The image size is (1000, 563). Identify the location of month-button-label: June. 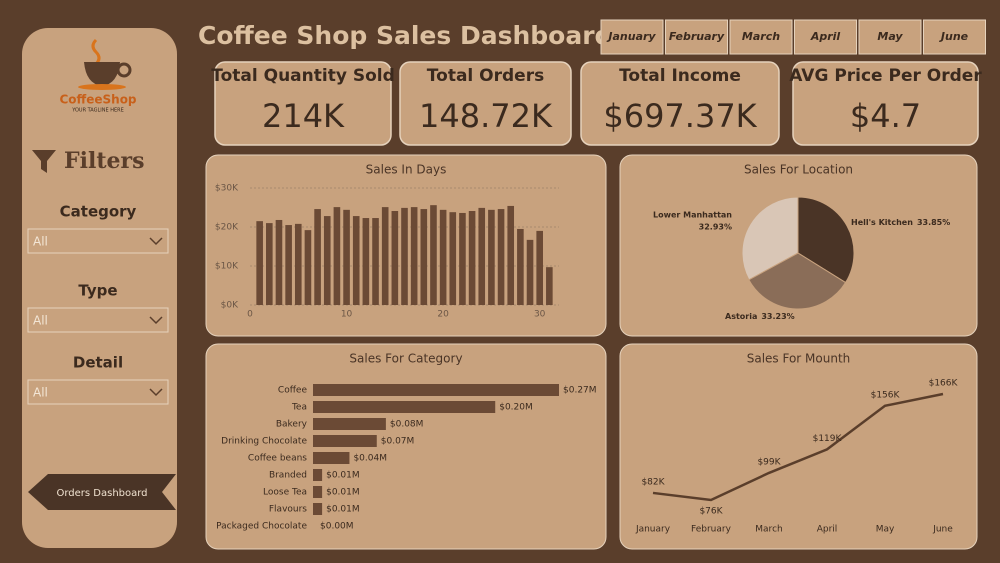
(954, 36).